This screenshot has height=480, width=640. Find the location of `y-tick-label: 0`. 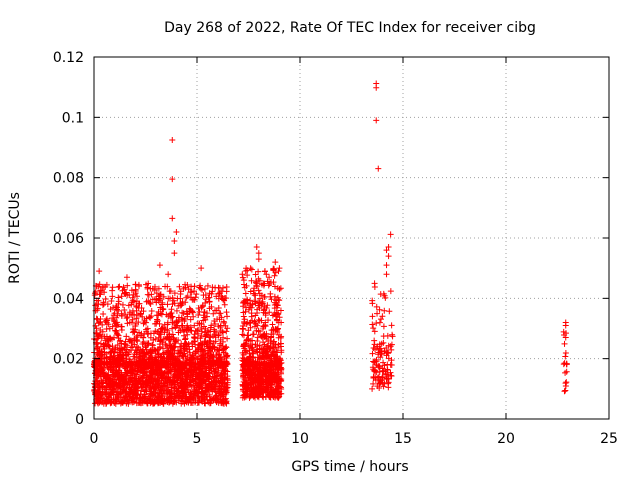

y-tick-label: 0 is located at coordinates (79, 420).